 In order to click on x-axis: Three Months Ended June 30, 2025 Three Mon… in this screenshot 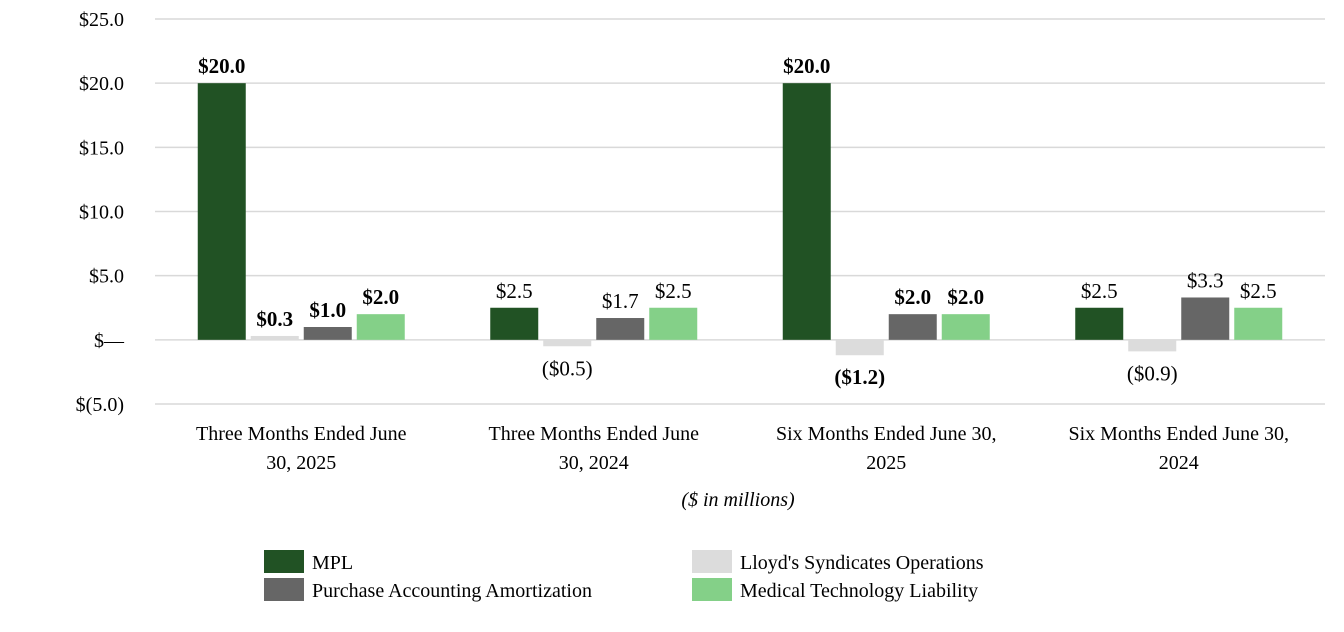, I will do `click(742, 448)`.